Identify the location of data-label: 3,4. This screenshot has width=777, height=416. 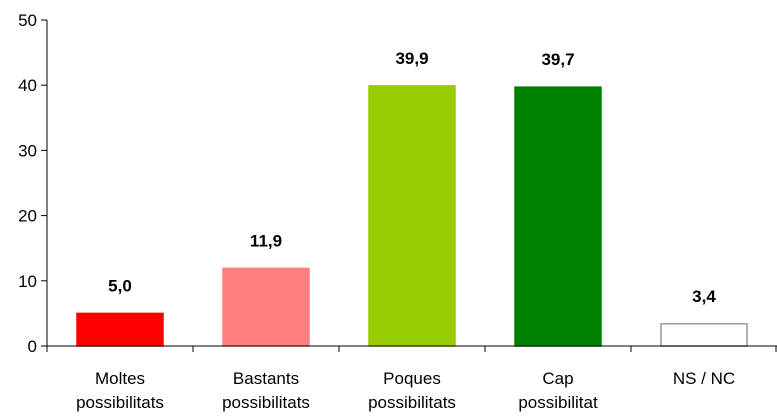
(704, 296).